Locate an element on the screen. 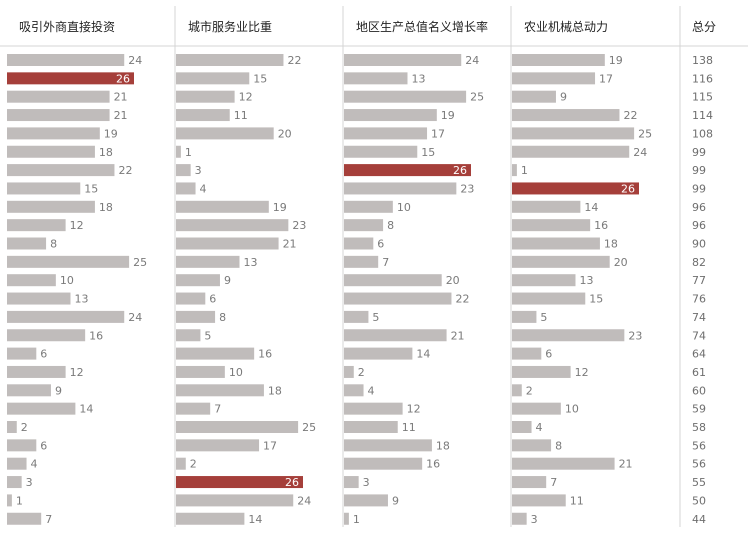 The height and width of the screenshot is (533, 748). column-headers: 吸引外商直接投资 城市服务业比重 地区生产总值名义增长率 农业机械总动力 总分 is located at coordinates (367, 26).